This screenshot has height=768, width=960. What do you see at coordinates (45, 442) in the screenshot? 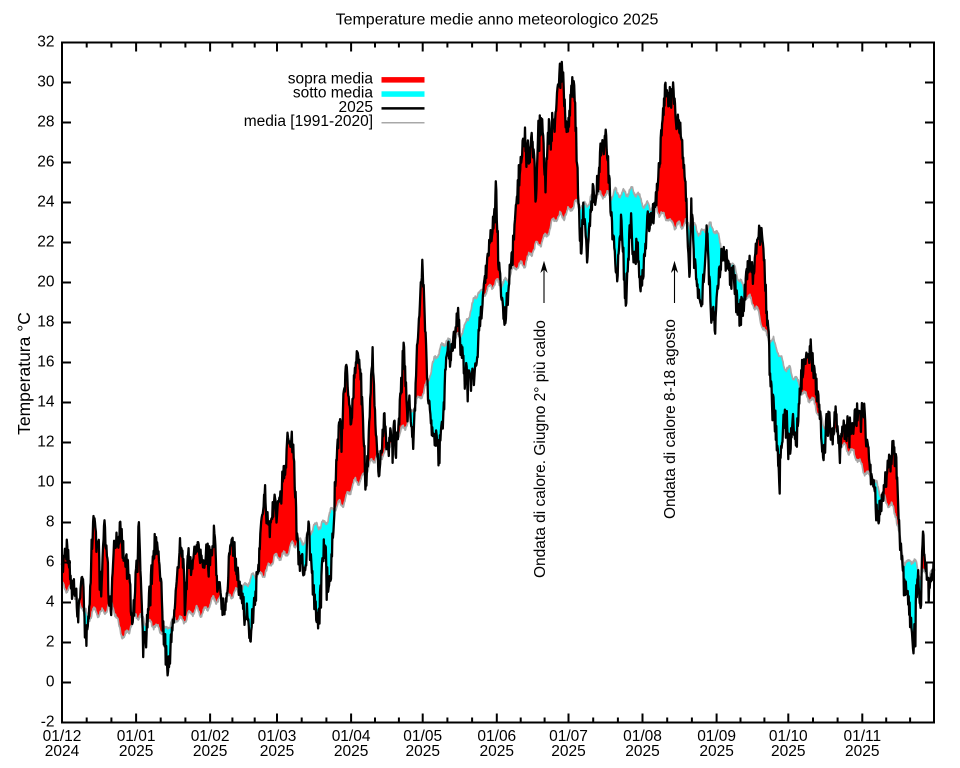
I see `svg-text: 12` at bounding box center [45, 442].